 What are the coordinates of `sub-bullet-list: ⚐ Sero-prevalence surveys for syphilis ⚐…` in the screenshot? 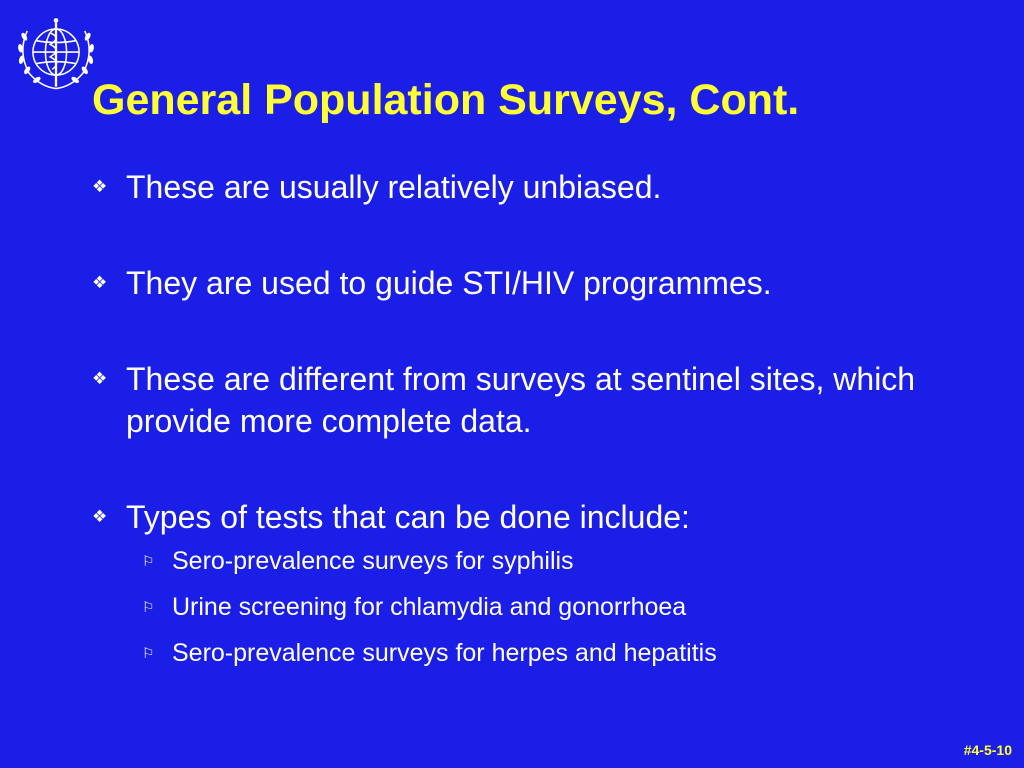 It's located at (559, 607).